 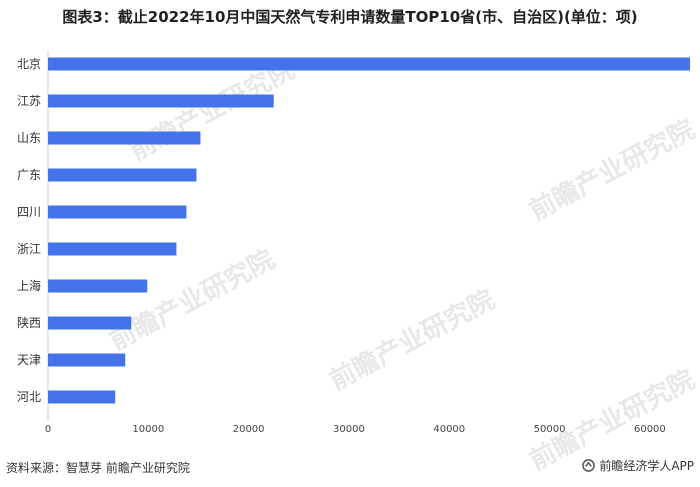 I want to click on category-label: 北京, so click(x=29, y=64).